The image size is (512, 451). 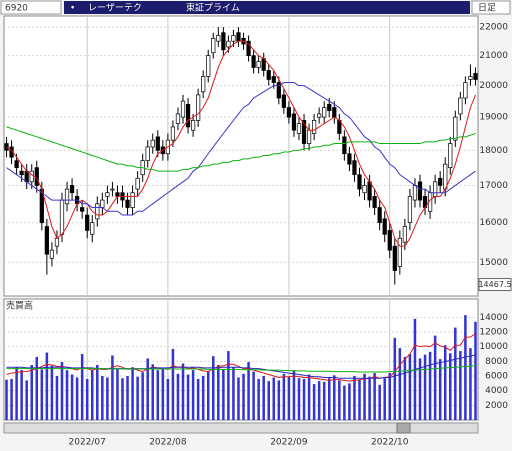 I want to click on y-tick-label: 20000, so click(x=493, y=86).